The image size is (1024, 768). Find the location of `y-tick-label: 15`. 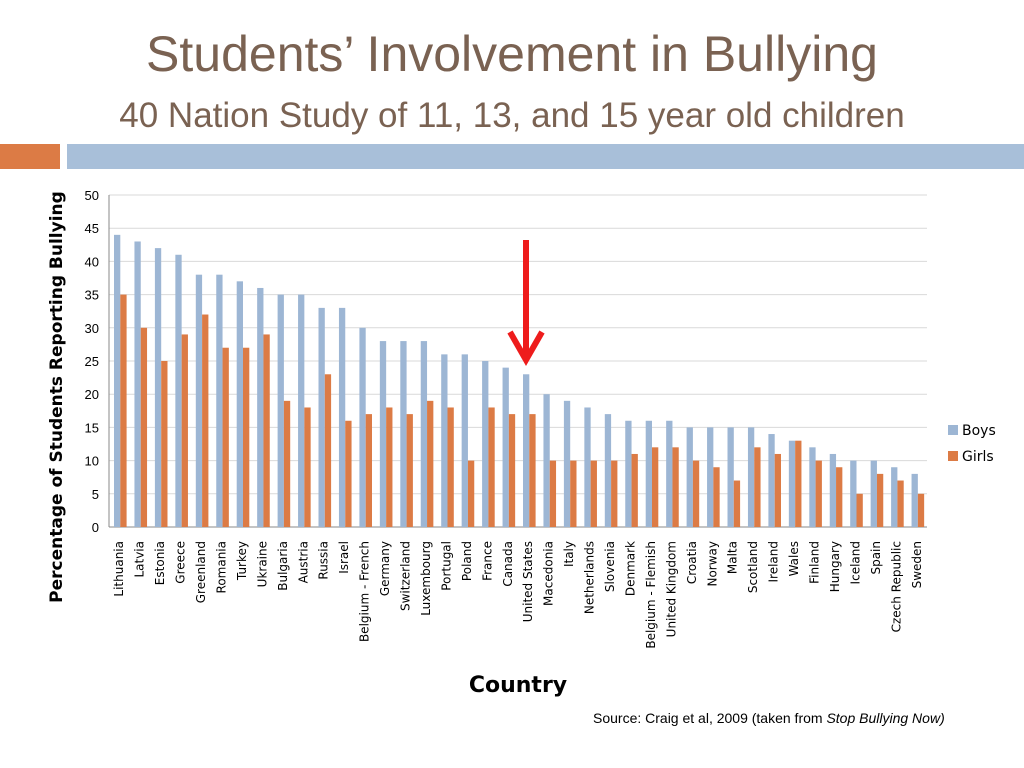

y-tick-label: 15 is located at coordinates (92, 427).